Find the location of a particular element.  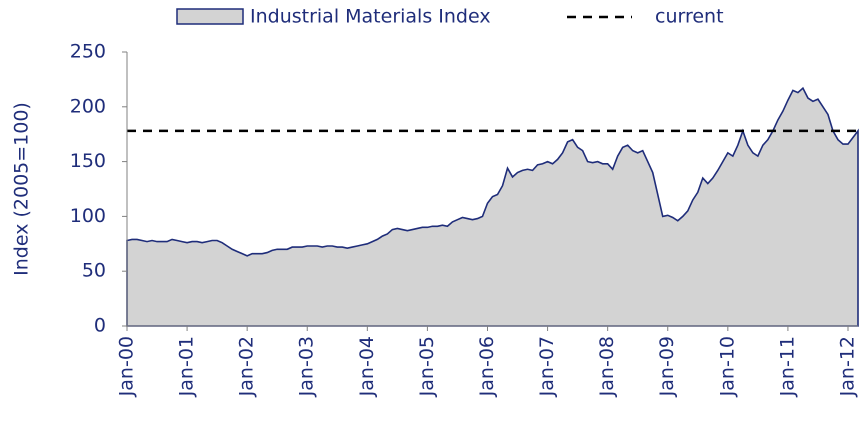

legend: Industrial Materials Index current is located at coordinates (450, 17).